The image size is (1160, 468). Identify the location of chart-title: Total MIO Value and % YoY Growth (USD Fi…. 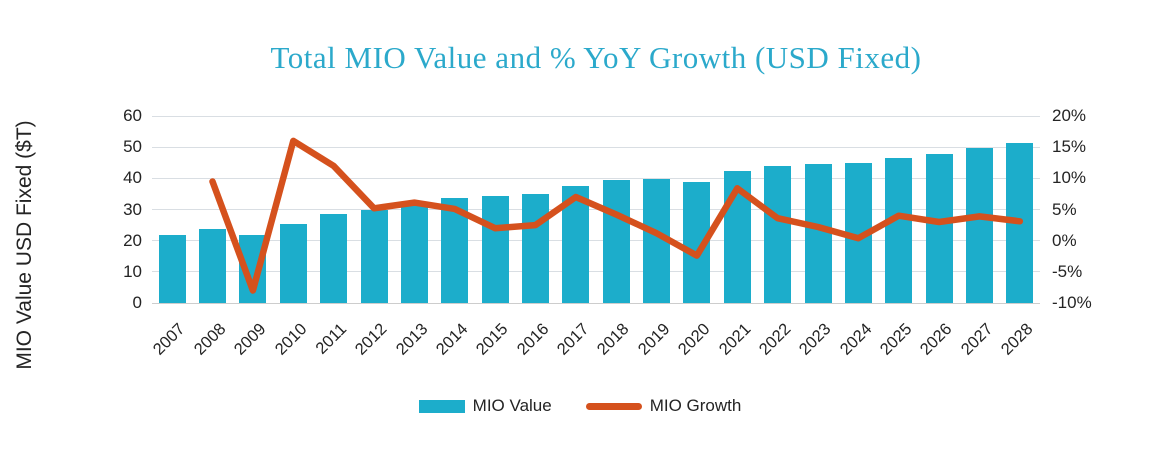
(596, 57).